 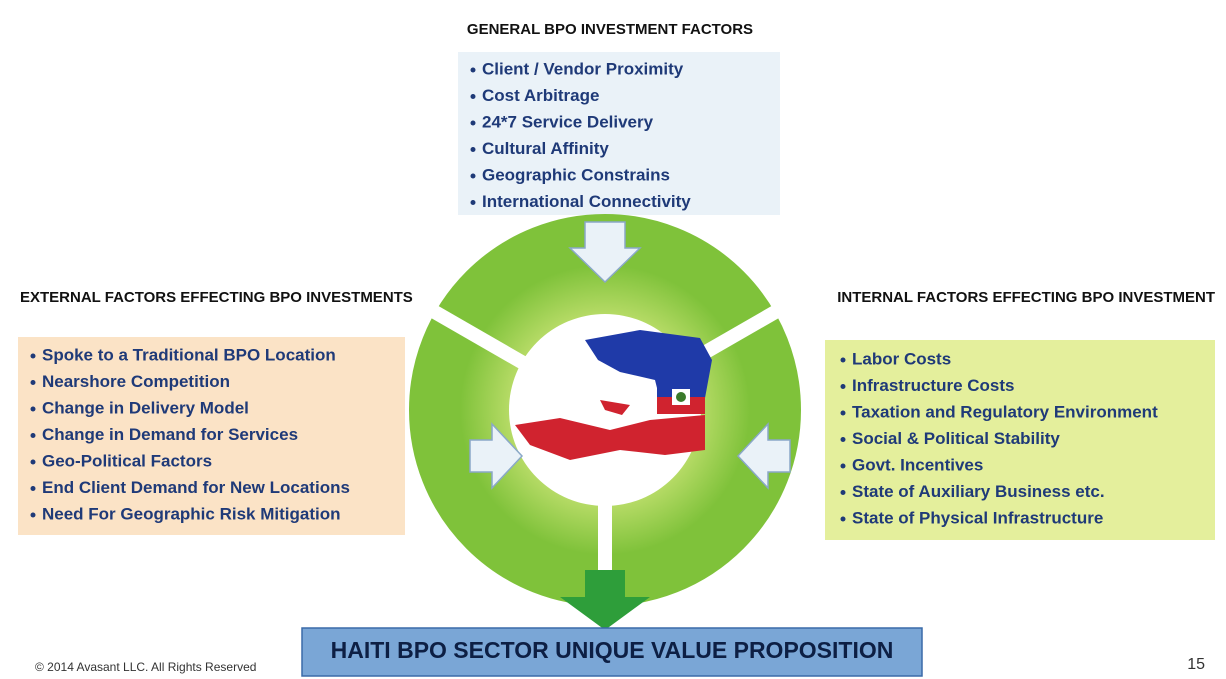 I want to click on arrow-left, so click(x=763, y=456).